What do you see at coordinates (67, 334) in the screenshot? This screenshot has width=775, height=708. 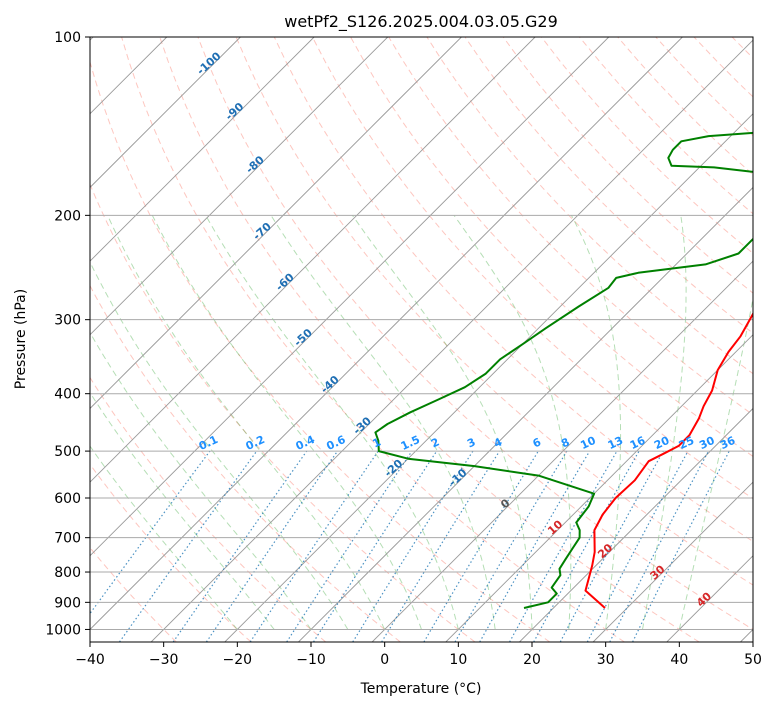 I see `y-axis-ticks: 100 200 300 400 500 600 700 800 900 1000` at bounding box center [67, 334].